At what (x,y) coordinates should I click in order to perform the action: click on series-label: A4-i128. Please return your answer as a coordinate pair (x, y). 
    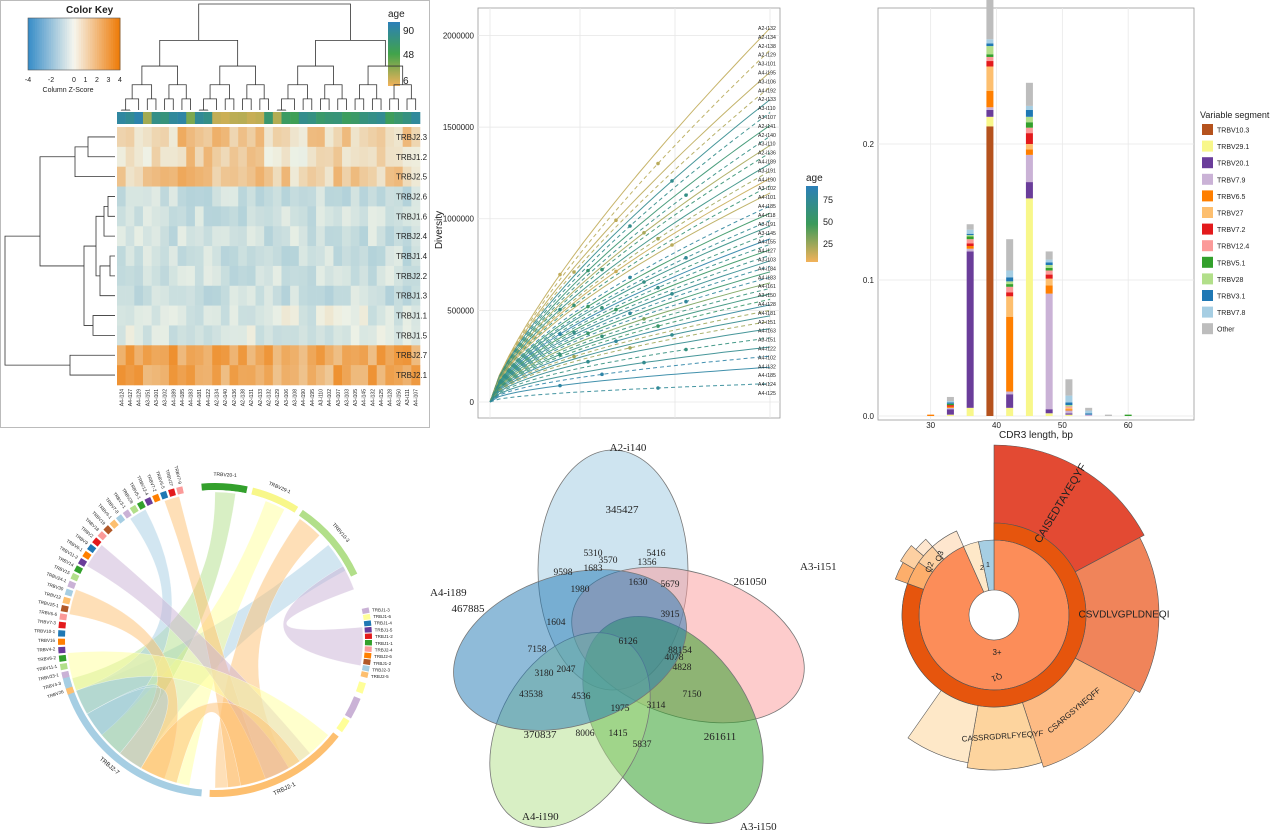
    Looking at the image, I should click on (767, 305).